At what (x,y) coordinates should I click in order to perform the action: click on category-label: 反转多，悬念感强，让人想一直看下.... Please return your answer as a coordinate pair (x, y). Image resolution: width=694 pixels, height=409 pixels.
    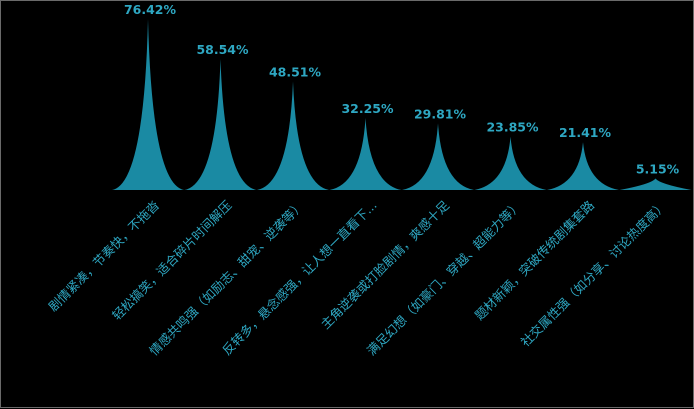
    Looking at the image, I should click on (299, 278).